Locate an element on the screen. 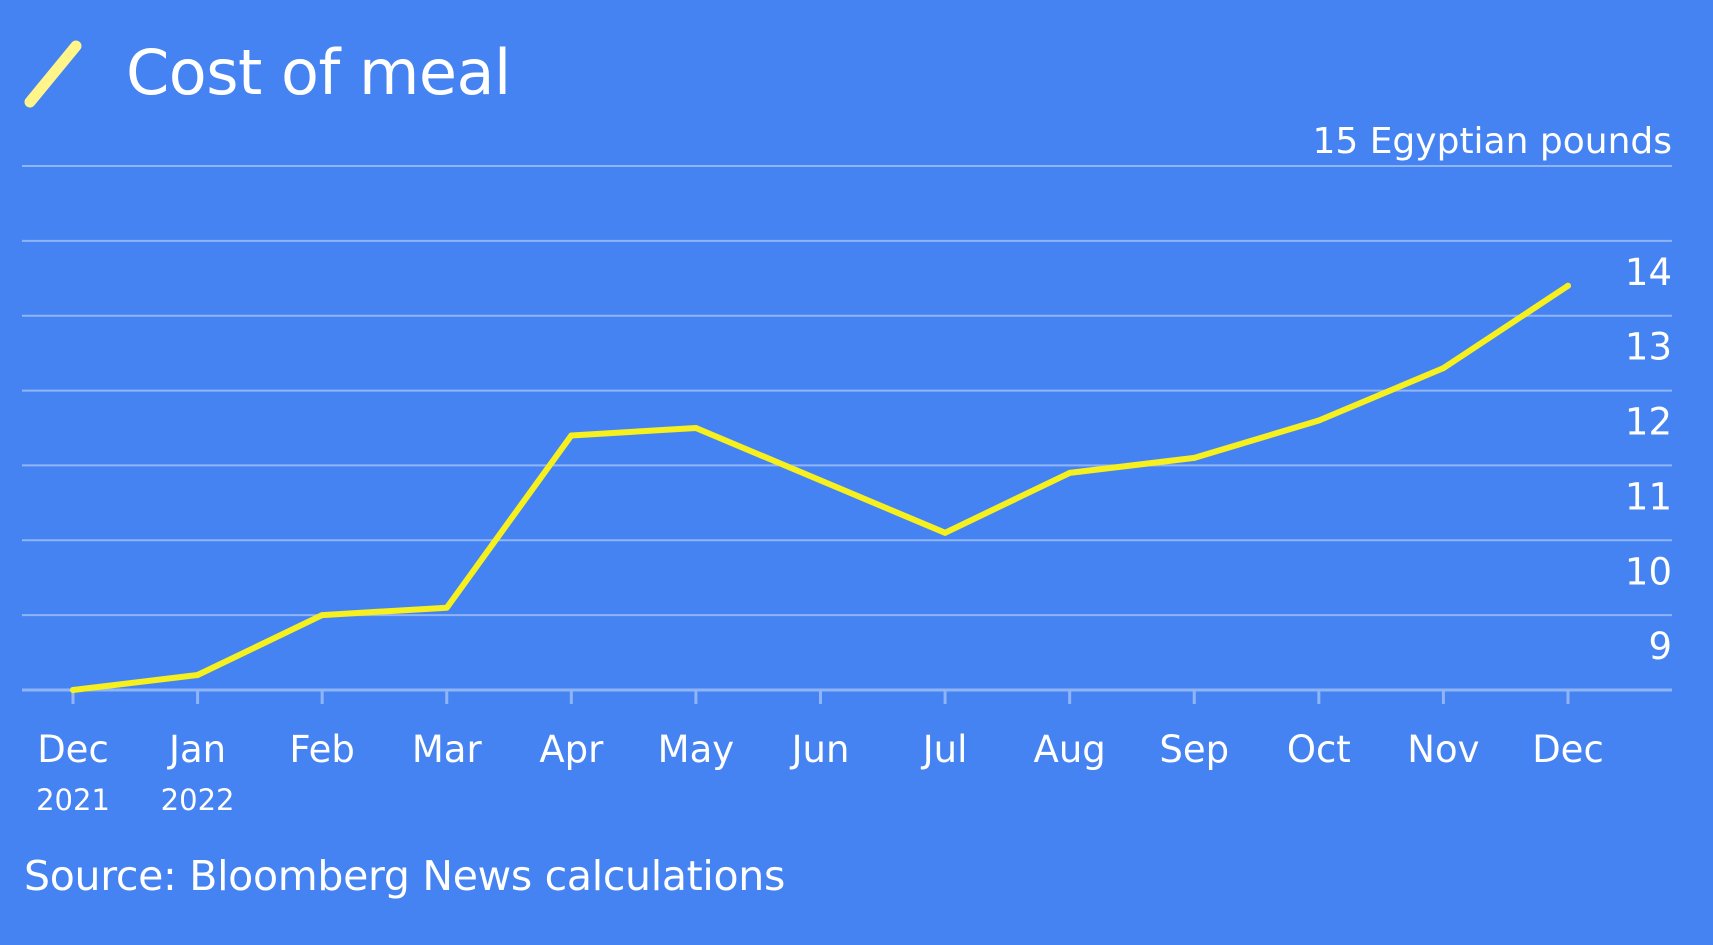  x-tick-label: Oct is located at coordinates (1319, 749).